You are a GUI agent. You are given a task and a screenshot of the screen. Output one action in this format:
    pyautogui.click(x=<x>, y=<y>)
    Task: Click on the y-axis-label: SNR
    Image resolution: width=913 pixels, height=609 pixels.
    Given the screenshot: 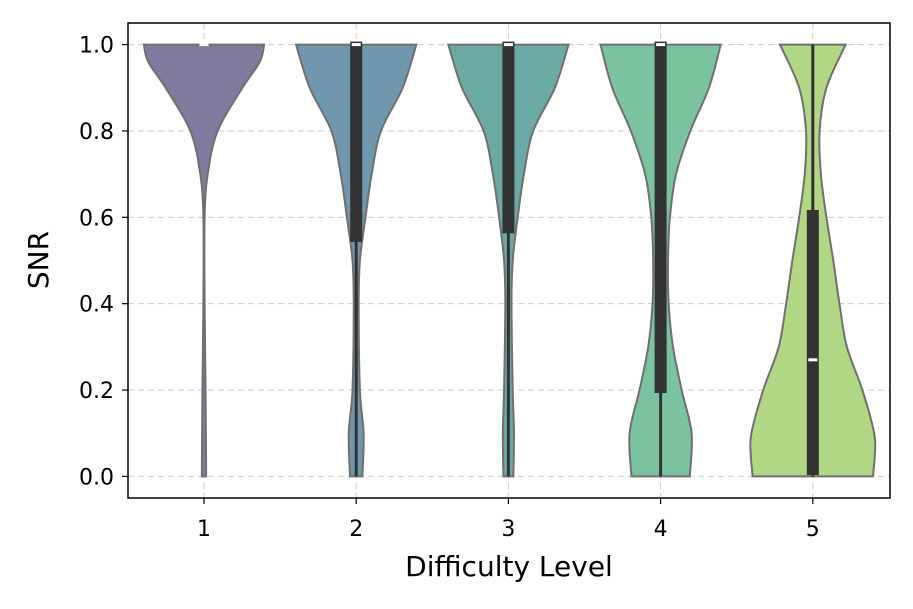 What is the action you would take?
    pyautogui.click(x=38, y=260)
    